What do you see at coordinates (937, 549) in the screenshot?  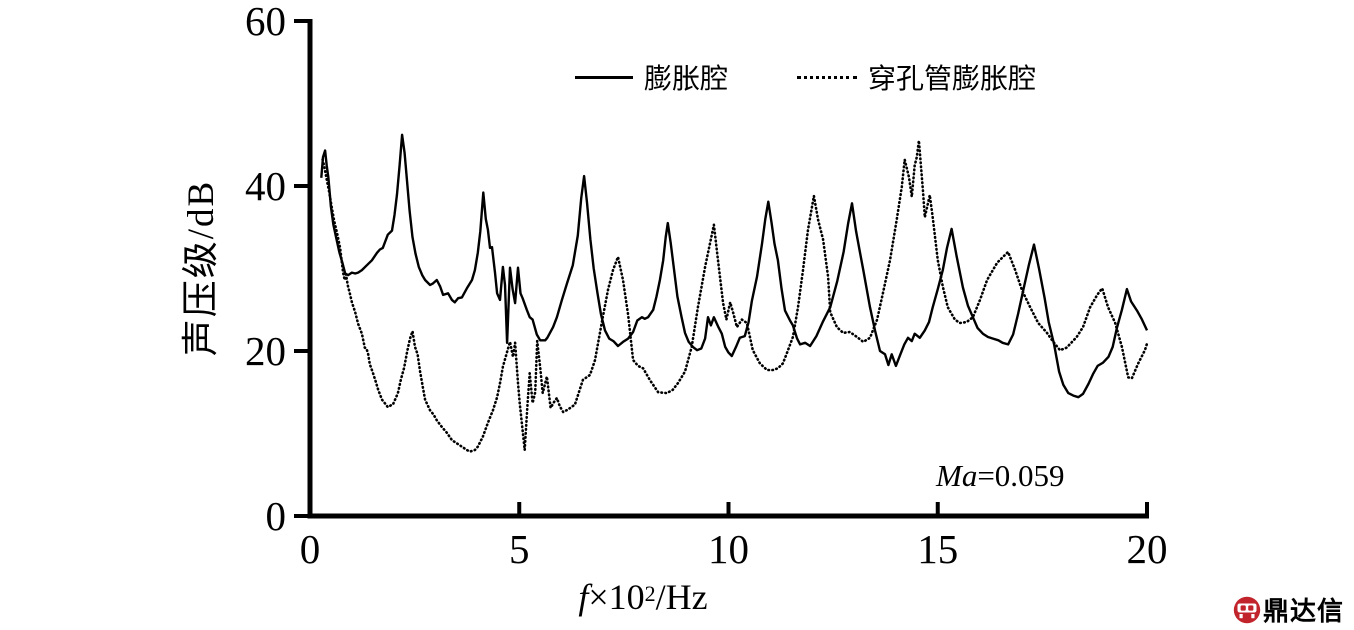 I see `x-tick-label: 15` at bounding box center [937, 549].